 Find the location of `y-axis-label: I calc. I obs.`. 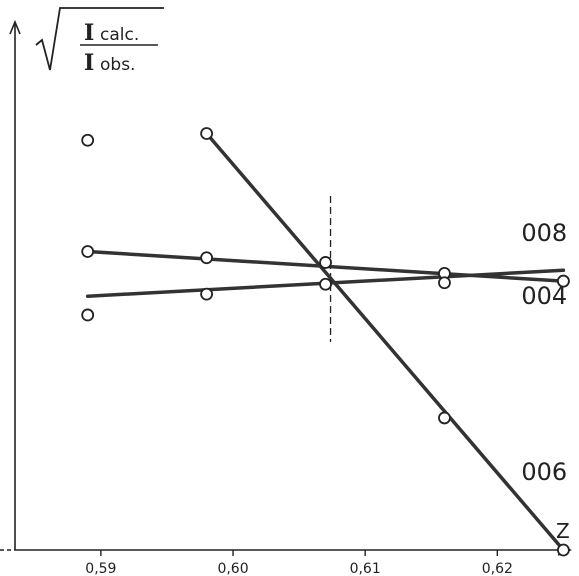

y-axis-label: I calc. I obs. is located at coordinates (99, 41).